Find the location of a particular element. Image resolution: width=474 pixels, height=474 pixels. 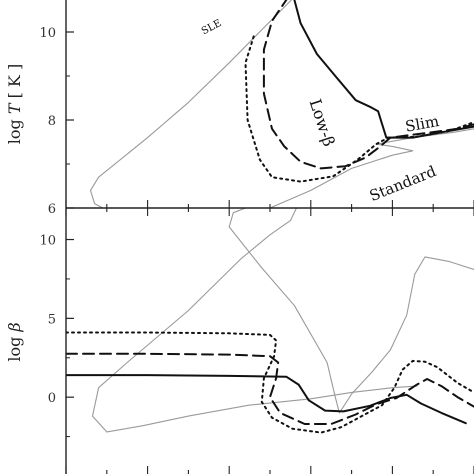

annotation-low: Low-β is located at coordinates (322, 123).